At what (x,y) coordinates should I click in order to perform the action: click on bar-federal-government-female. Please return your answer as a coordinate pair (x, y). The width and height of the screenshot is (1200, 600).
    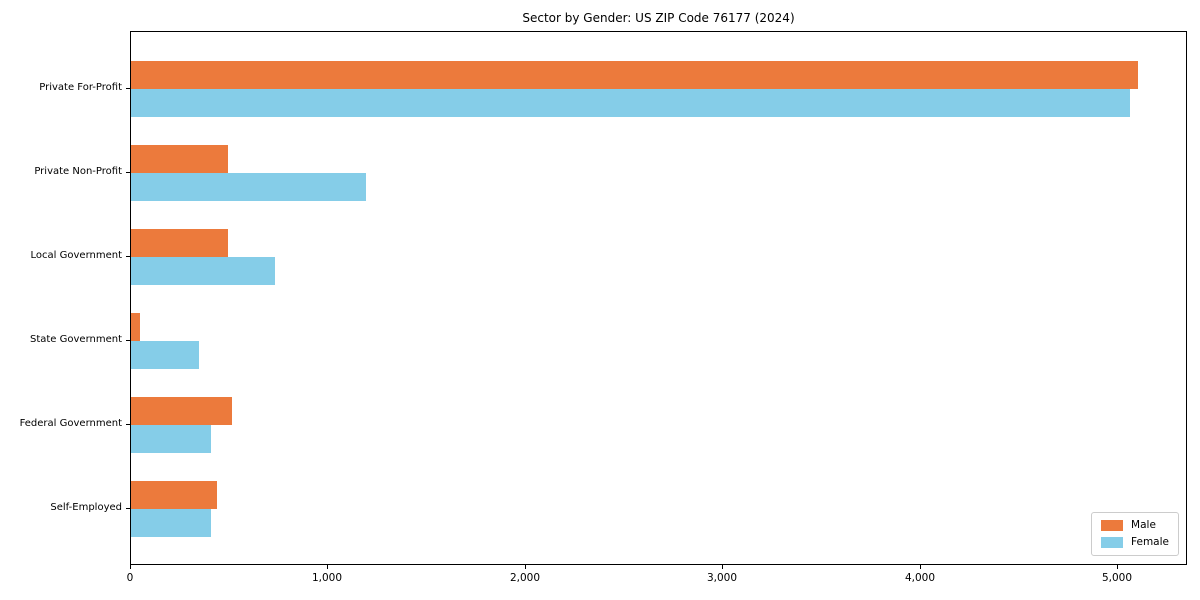
    Looking at the image, I should click on (171, 439).